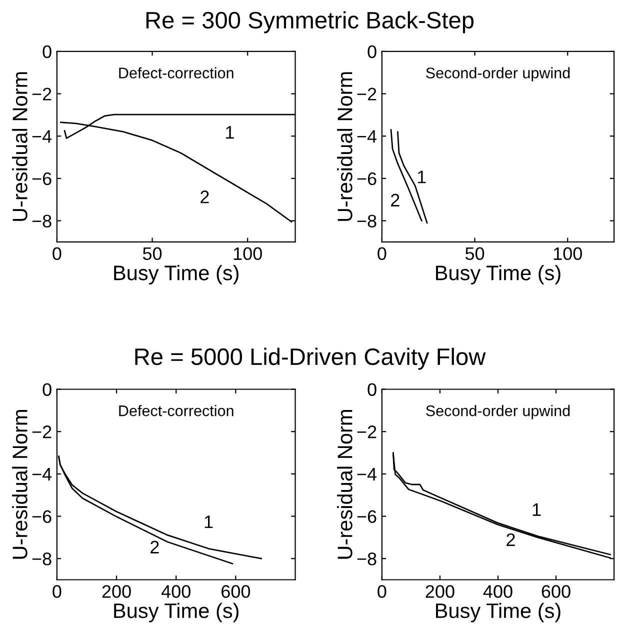  Describe the element at coordinates (310, 22) in the screenshot. I see `chart-title: Re = 300 Symmetric Back-Step` at that location.